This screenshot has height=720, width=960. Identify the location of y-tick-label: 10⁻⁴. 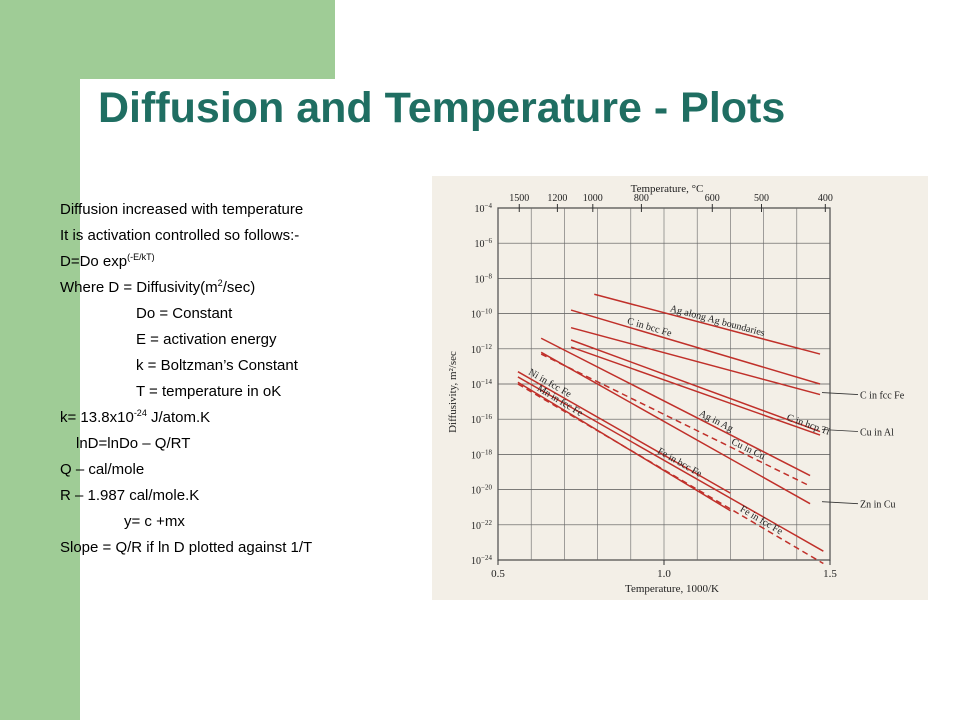
(484, 208).